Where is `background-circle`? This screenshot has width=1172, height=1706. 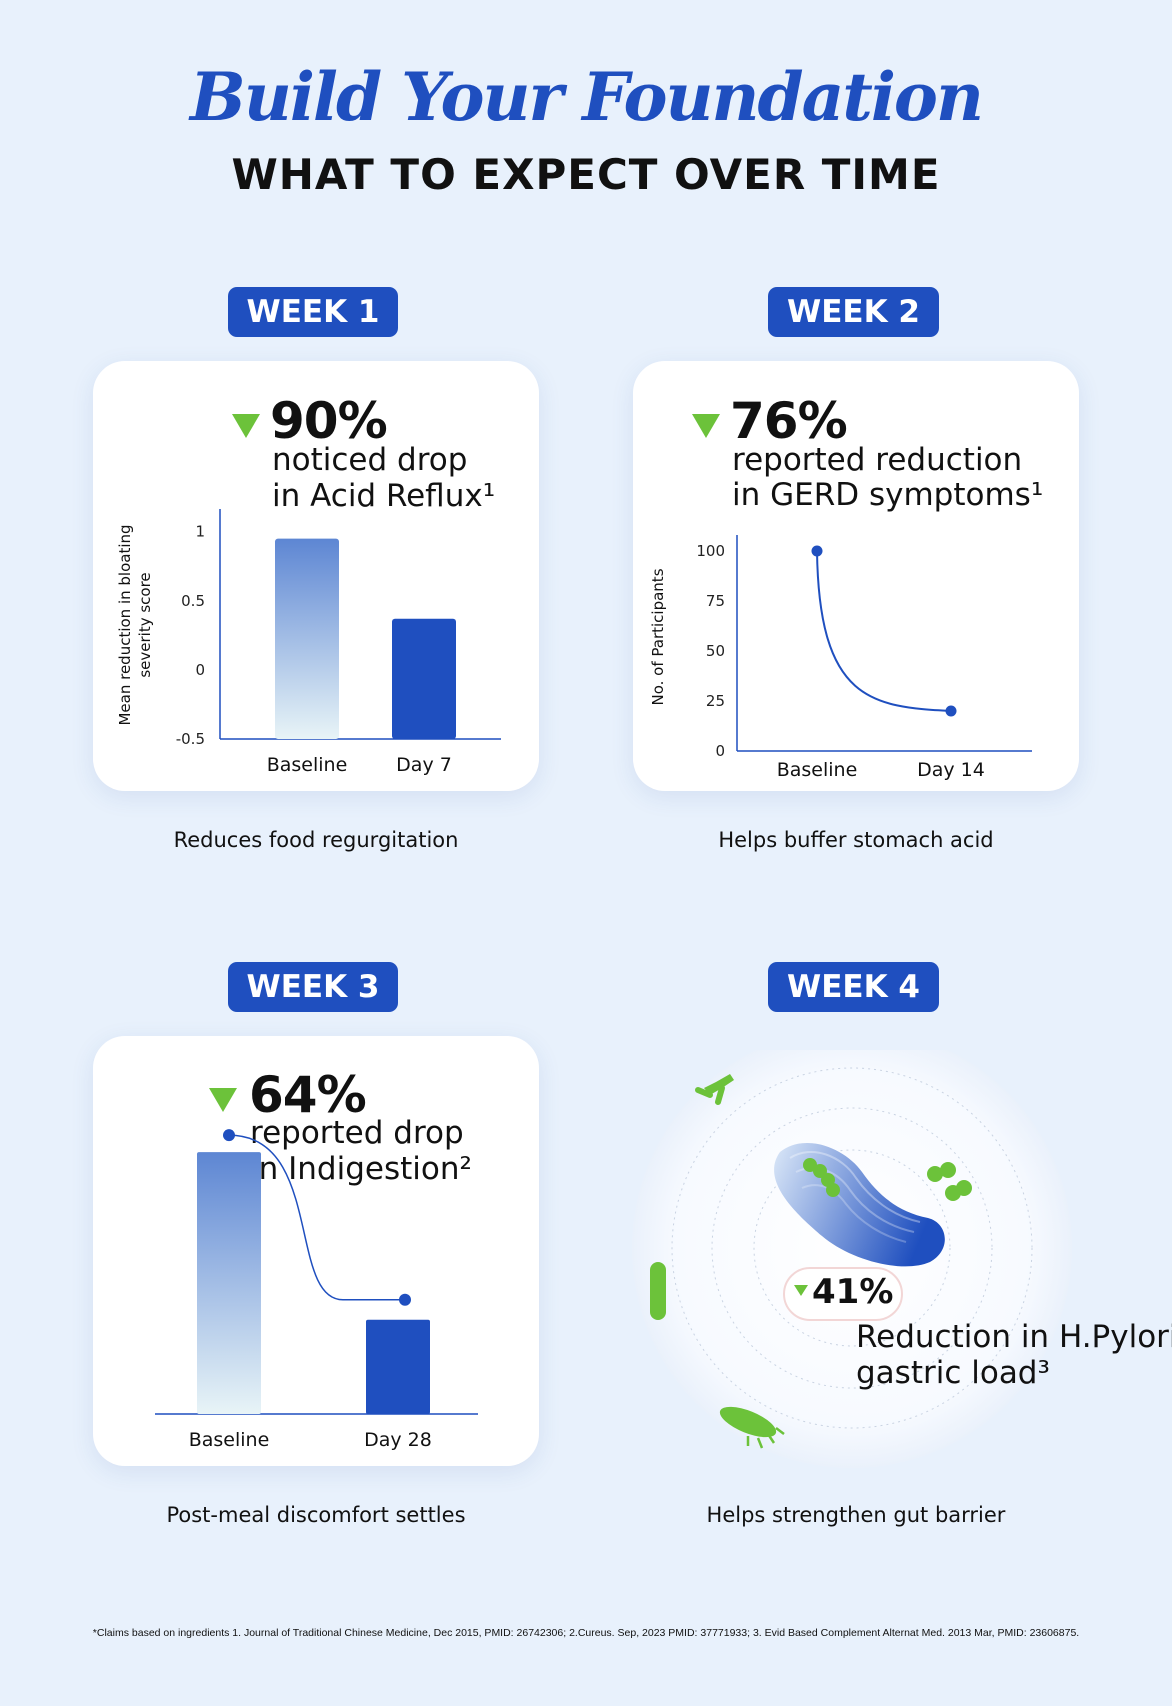 background-circle is located at coordinates (852, 1259).